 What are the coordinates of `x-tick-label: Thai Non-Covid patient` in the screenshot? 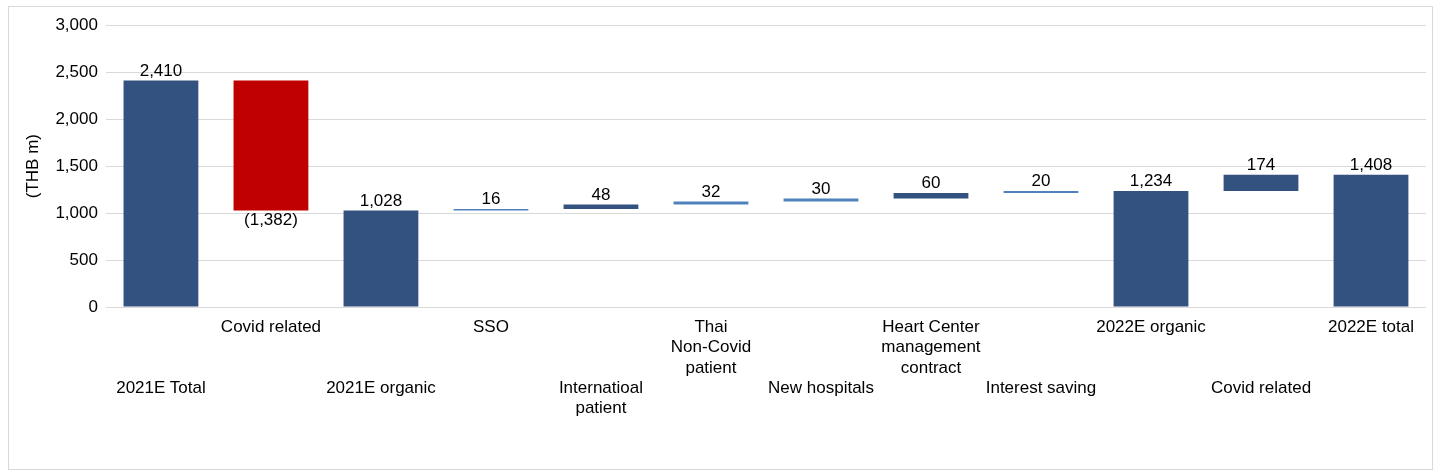 It's located at (711, 346).